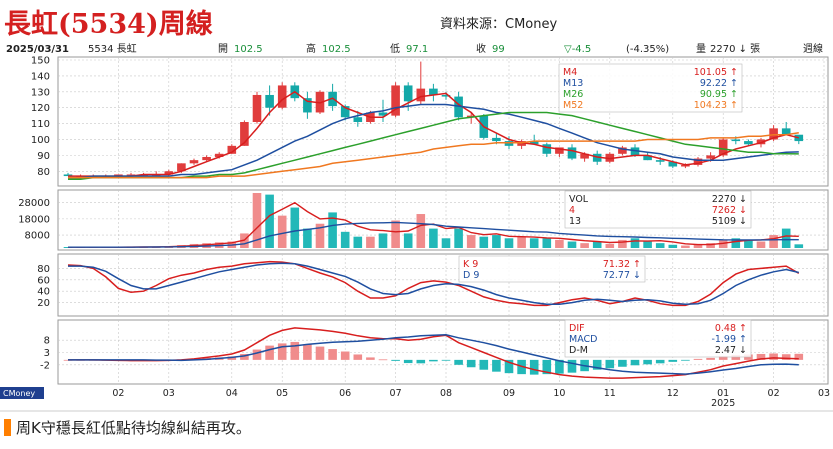 This screenshot has height=449, width=833. What do you see at coordinates (577, 328) in the screenshot?
I see `legend-name: DIF` at bounding box center [577, 328].